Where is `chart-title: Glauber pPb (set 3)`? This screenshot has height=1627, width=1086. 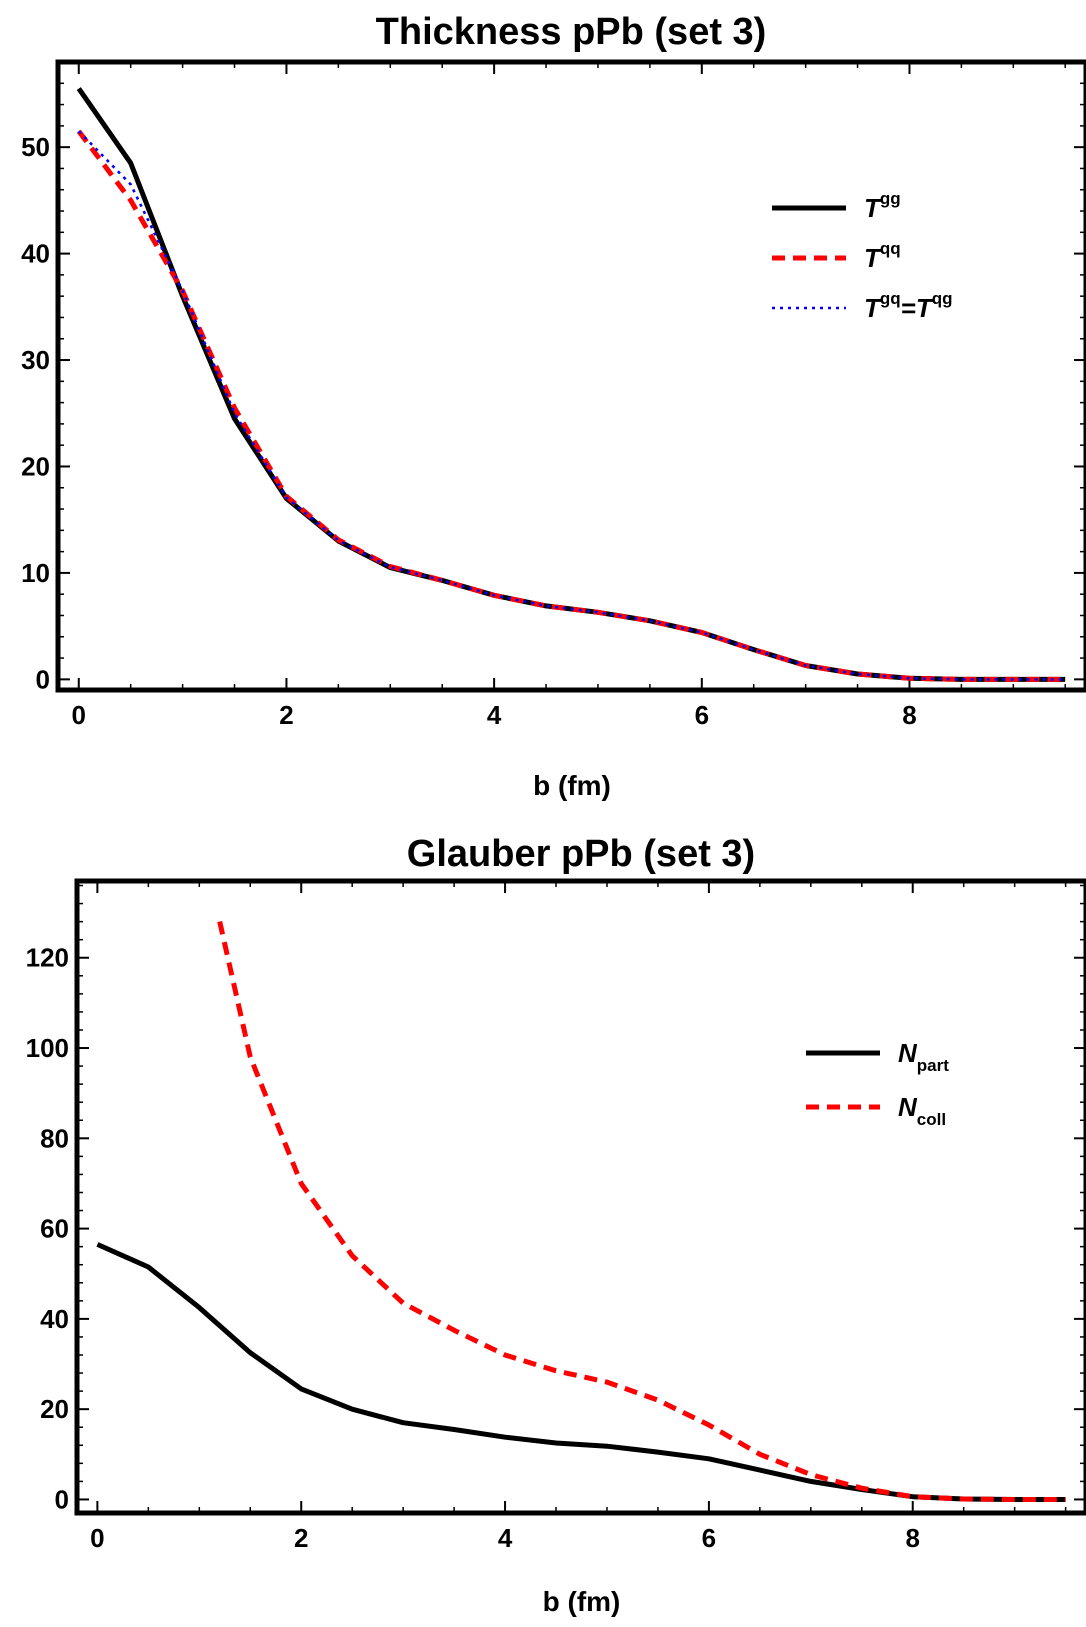
chart-title: Glauber pPb (set 3) is located at coordinates (581, 854).